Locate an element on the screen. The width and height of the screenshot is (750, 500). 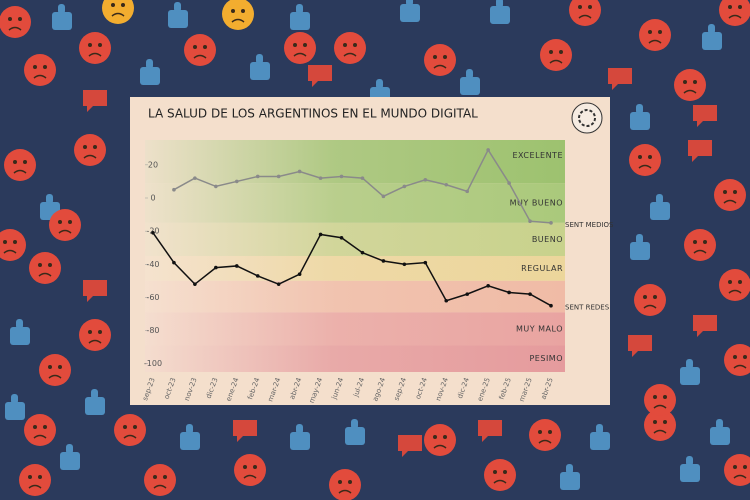
band-label: PESIMO is located at coordinates (546, 358).